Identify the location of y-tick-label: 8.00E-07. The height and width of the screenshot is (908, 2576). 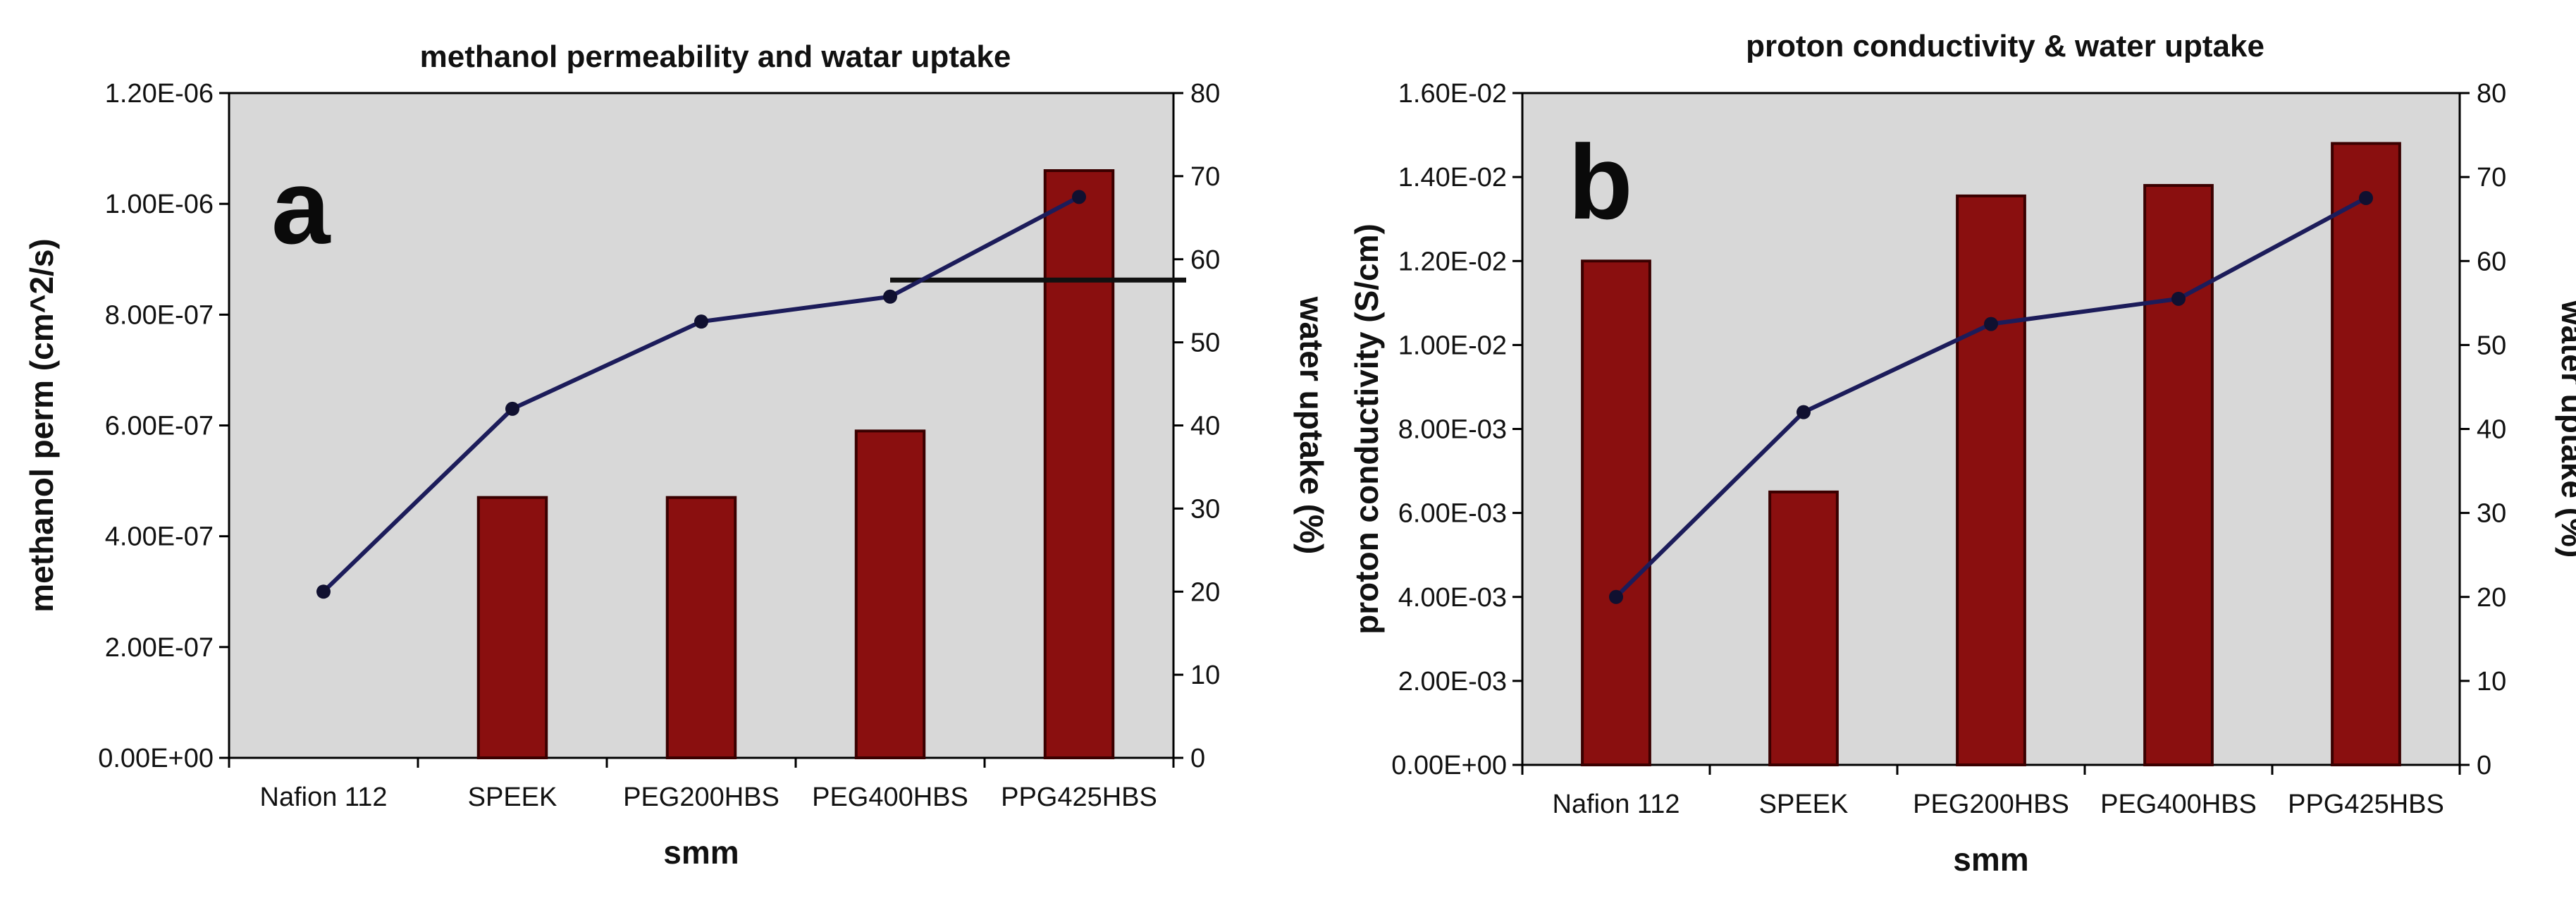
(159, 315).